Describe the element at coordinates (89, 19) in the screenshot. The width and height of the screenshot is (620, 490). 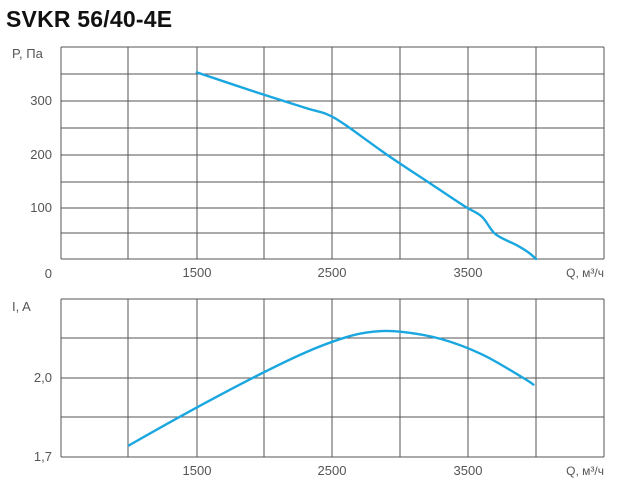
I see `chart-title: SVKR 56/40-4E` at that location.